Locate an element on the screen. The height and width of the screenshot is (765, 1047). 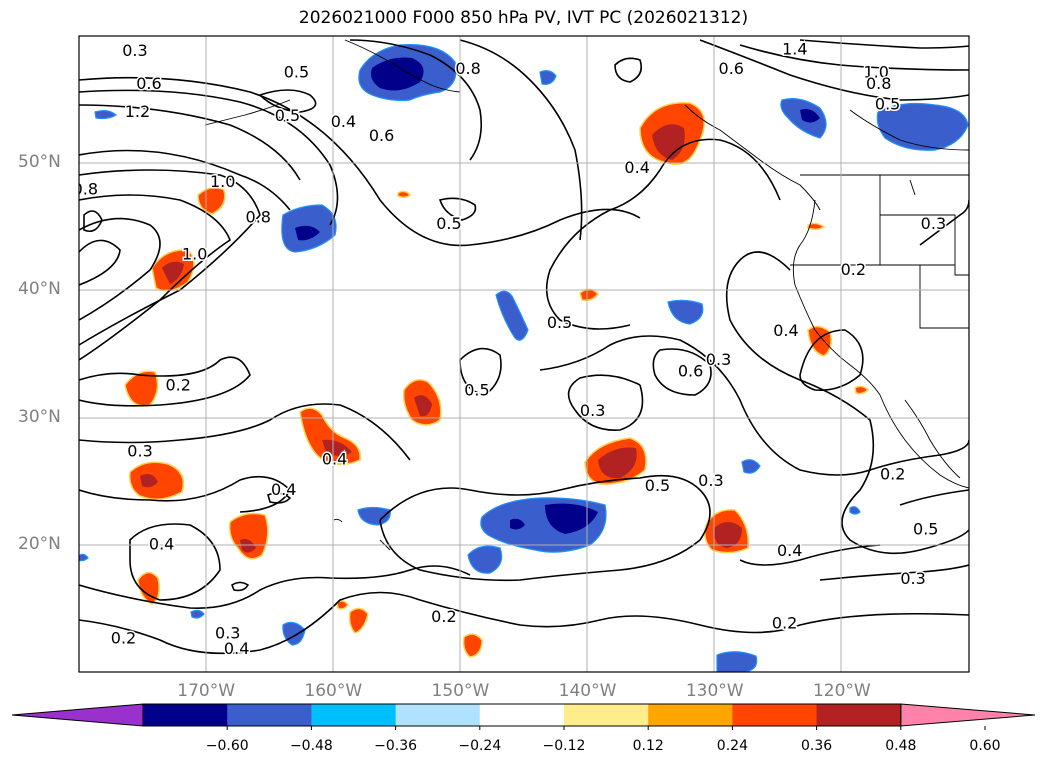
latitude-label: 20°N is located at coordinates (39, 543).